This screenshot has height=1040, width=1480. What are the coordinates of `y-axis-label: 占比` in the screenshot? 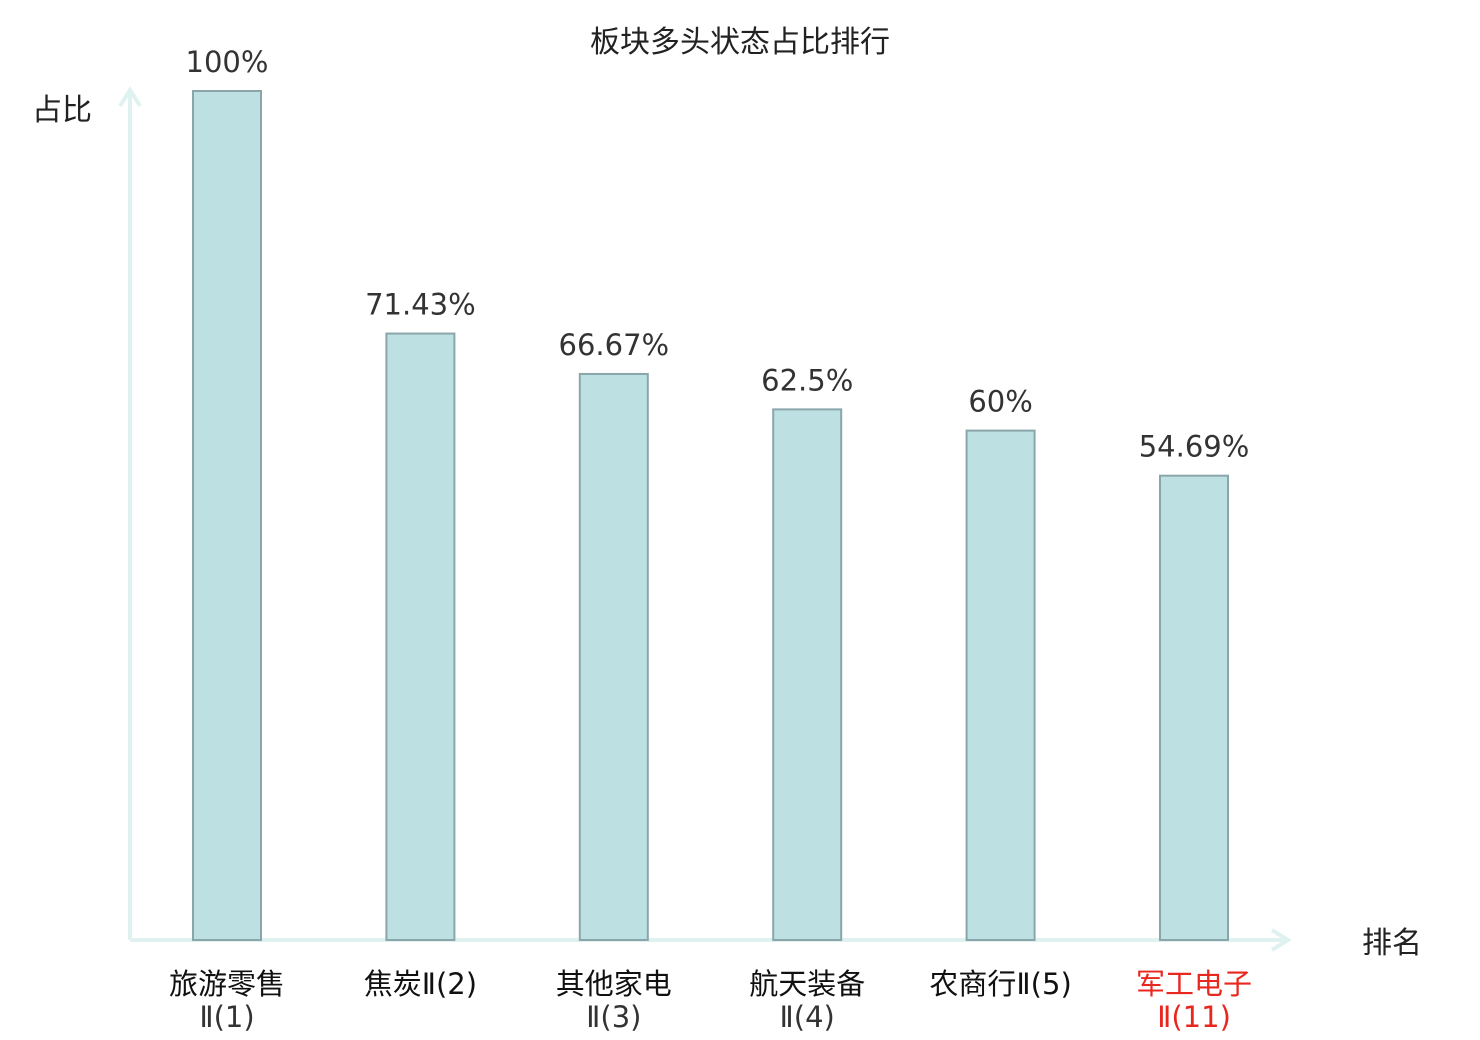 It's located at (62, 110).